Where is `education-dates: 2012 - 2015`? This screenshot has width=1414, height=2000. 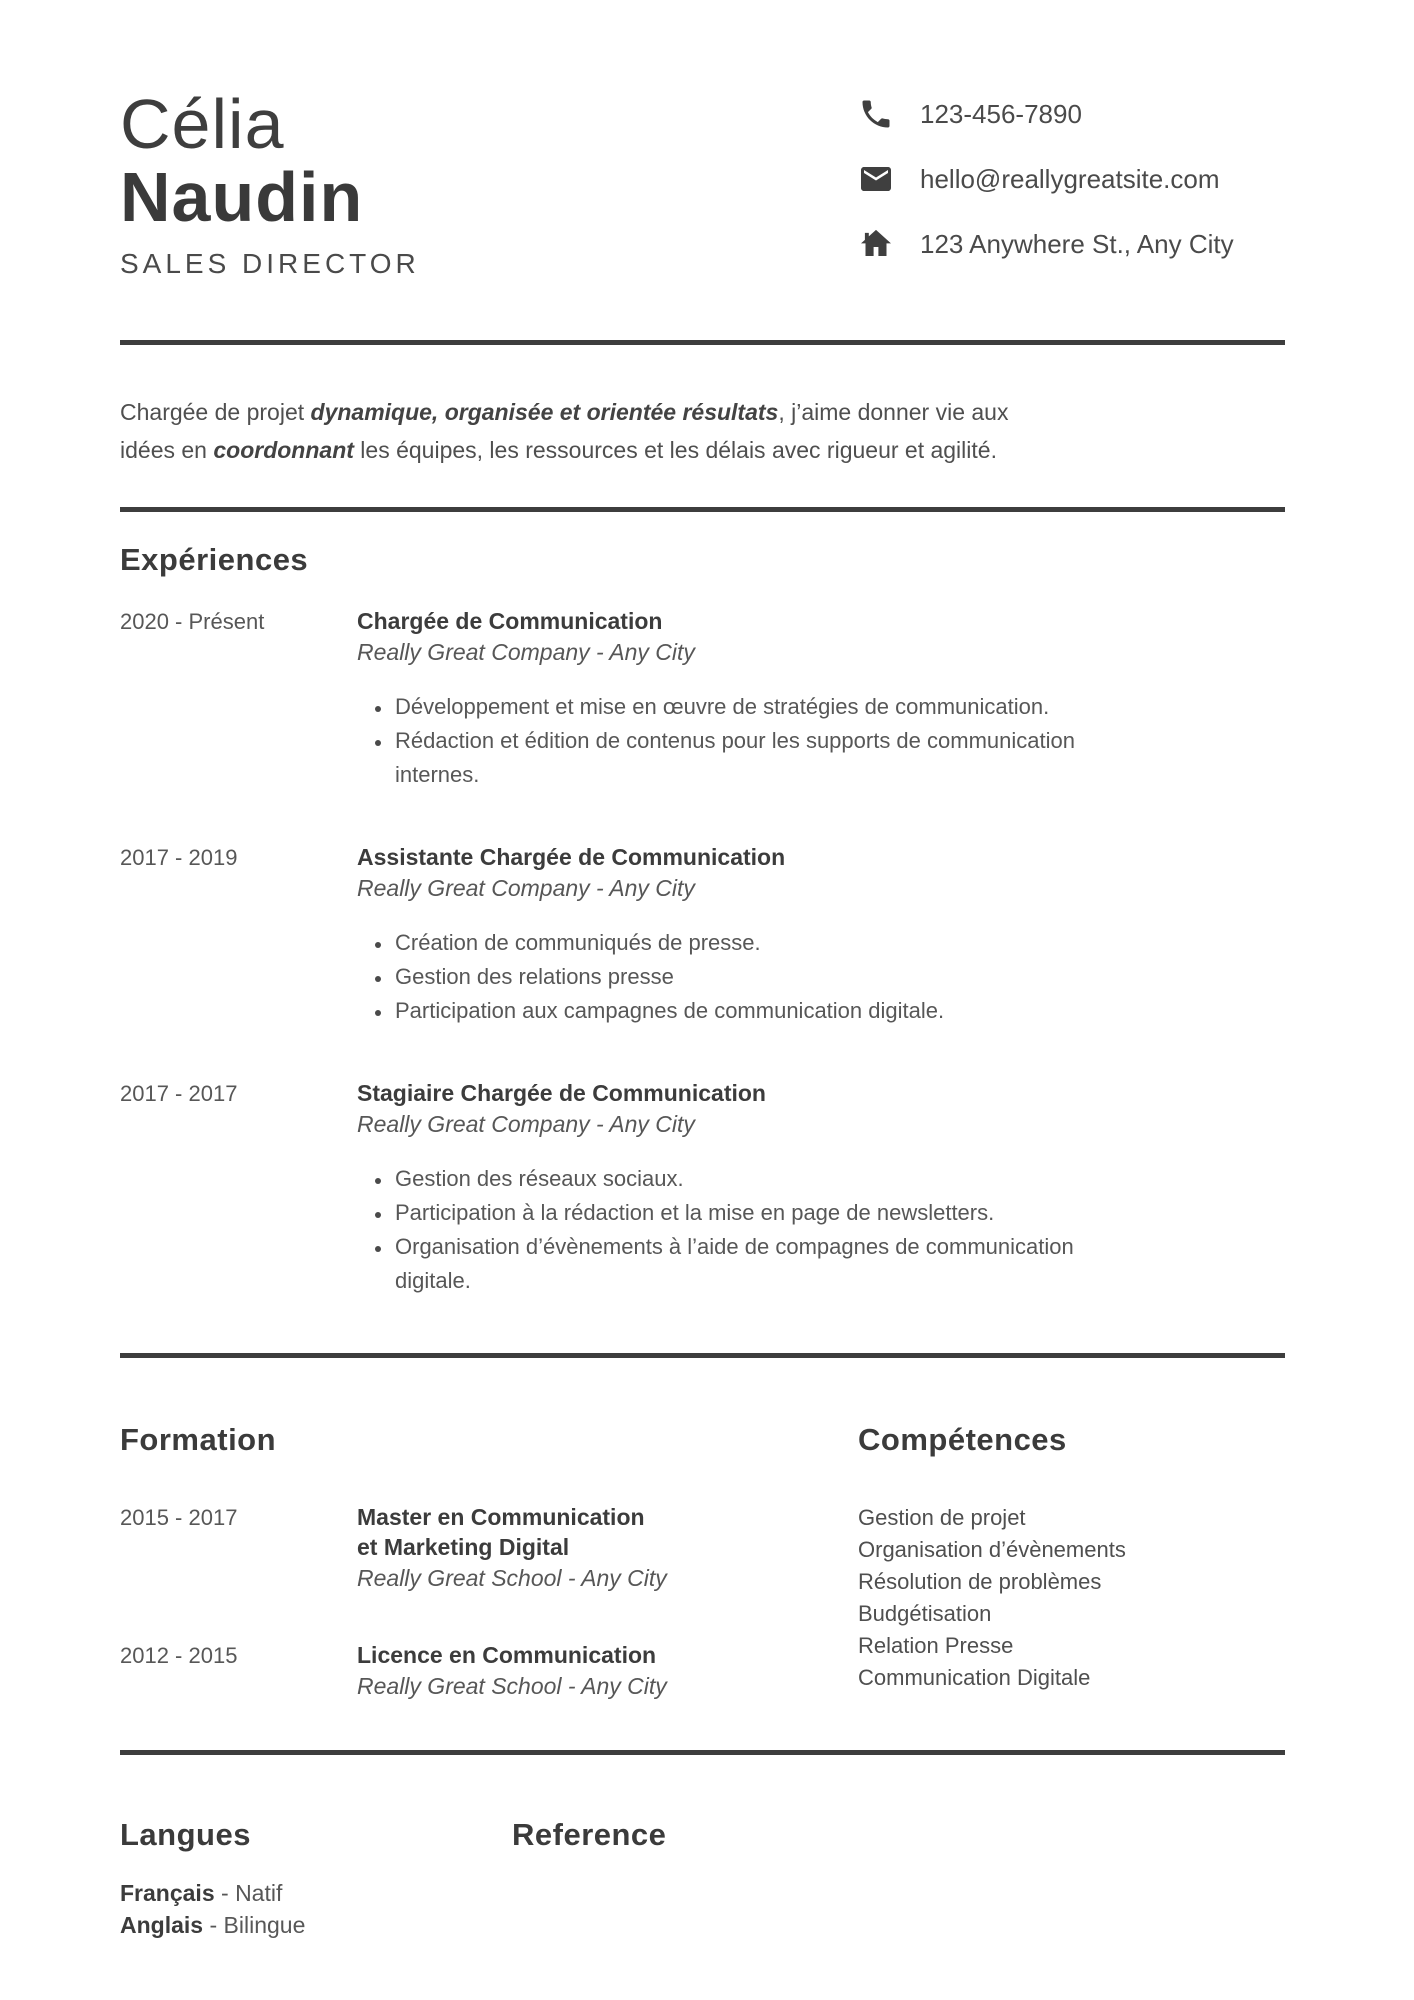
education-dates: 2012 - 2015 is located at coordinates (179, 1655).